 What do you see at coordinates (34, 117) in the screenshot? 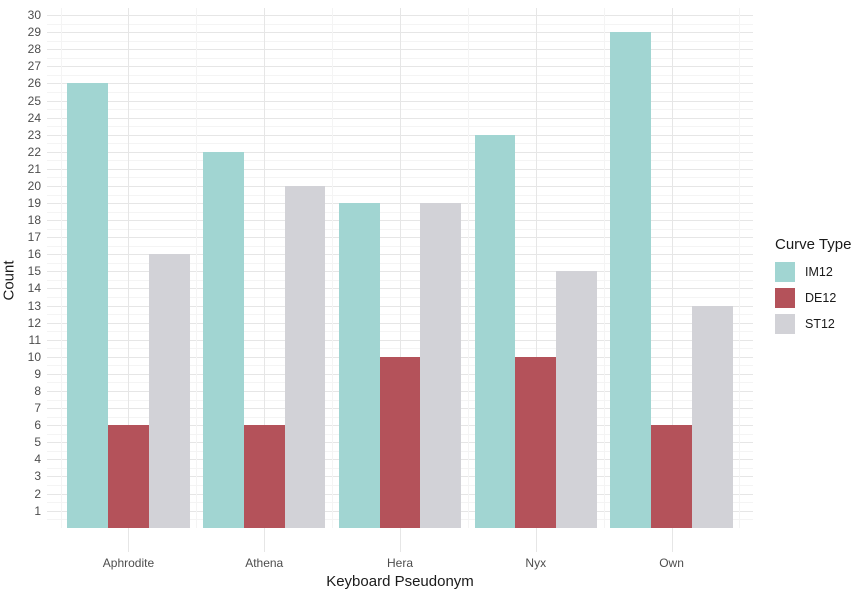
I see `y-tick-label: 24` at bounding box center [34, 117].